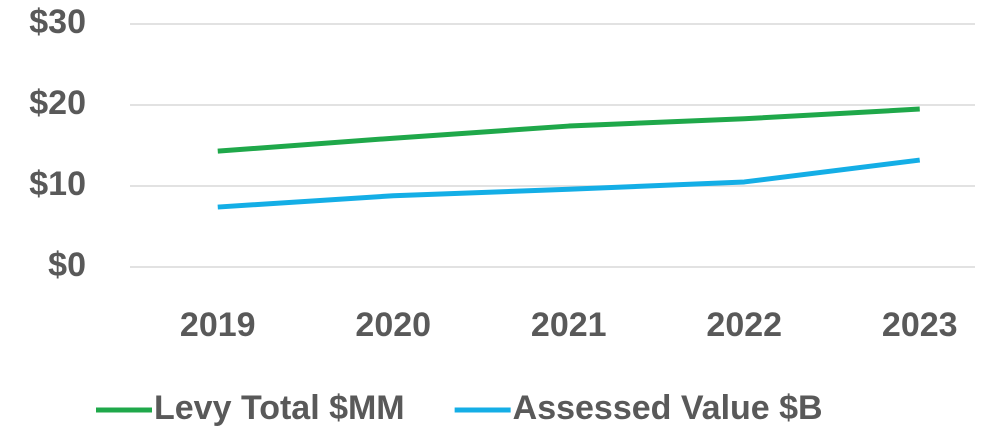  Describe the element at coordinates (57, 103) in the screenshot. I see `y-tick-label: $20` at that location.